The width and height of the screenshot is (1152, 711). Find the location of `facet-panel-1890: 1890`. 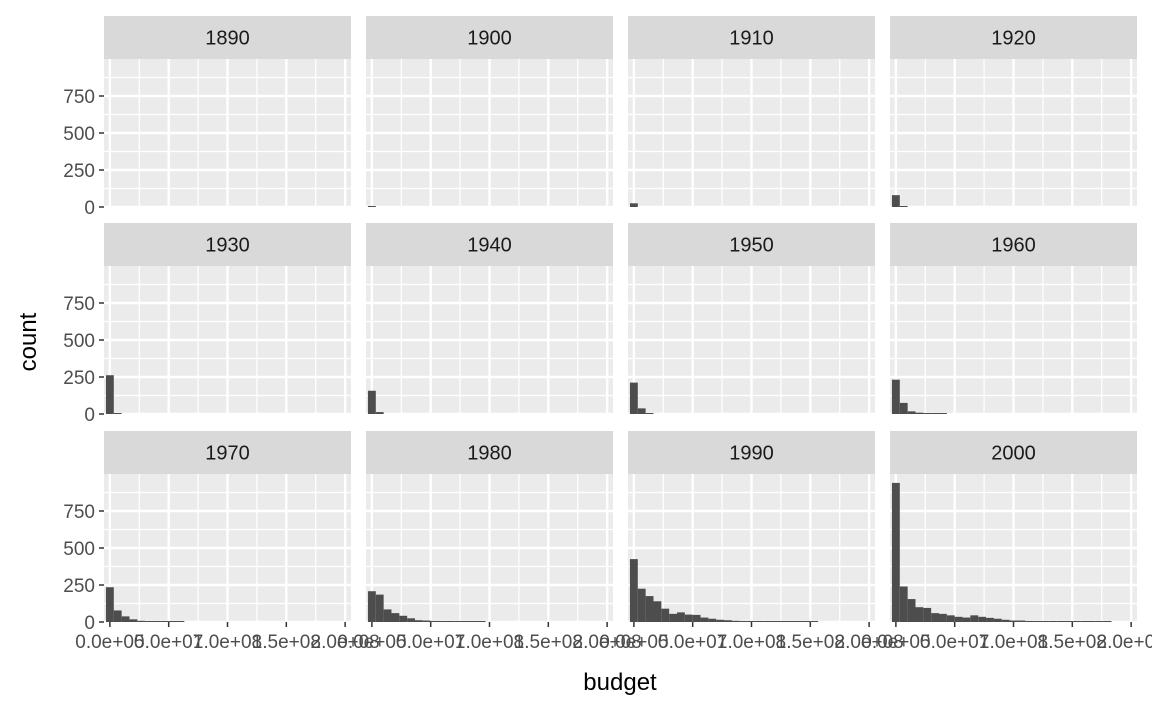

facet-panel-1890: 1890 is located at coordinates (227, 112).